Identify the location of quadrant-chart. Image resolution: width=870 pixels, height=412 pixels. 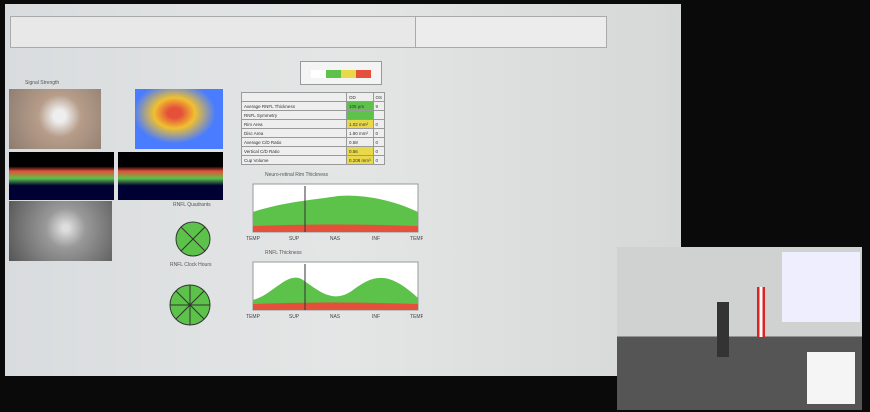
(193, 239).